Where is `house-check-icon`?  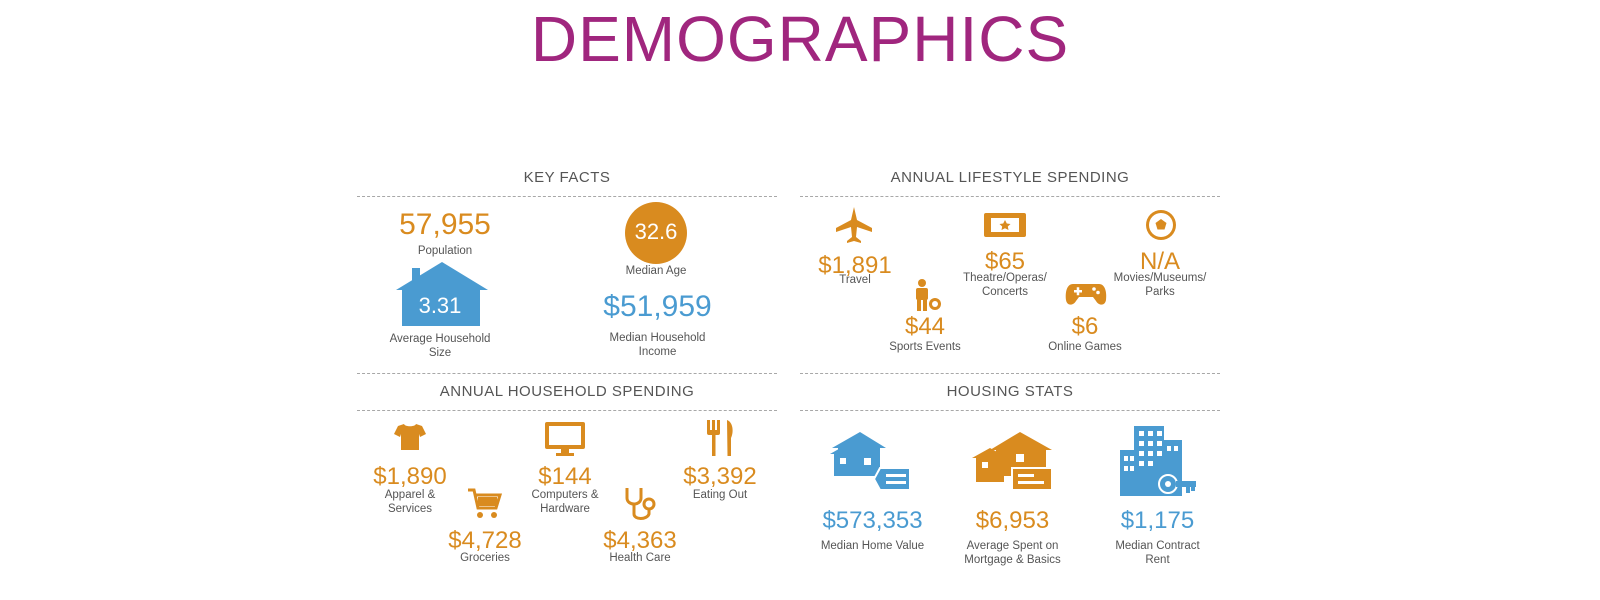 house-check-icon is located at coordinates (1012, 461).